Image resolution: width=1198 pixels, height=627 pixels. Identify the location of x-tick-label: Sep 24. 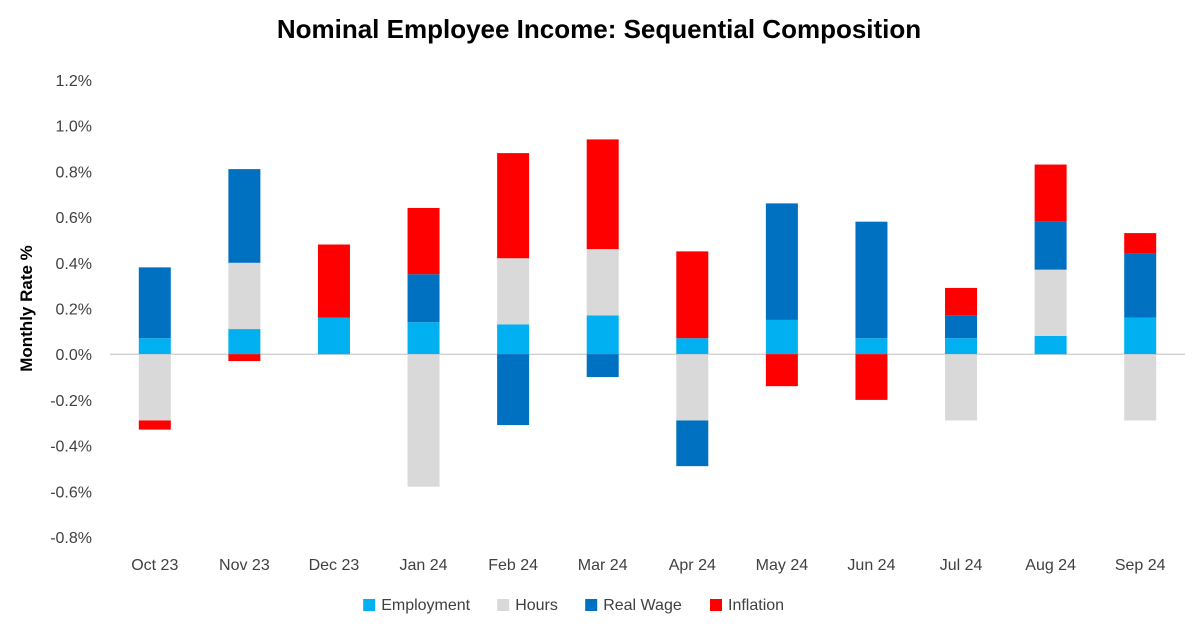
(1140, 565).